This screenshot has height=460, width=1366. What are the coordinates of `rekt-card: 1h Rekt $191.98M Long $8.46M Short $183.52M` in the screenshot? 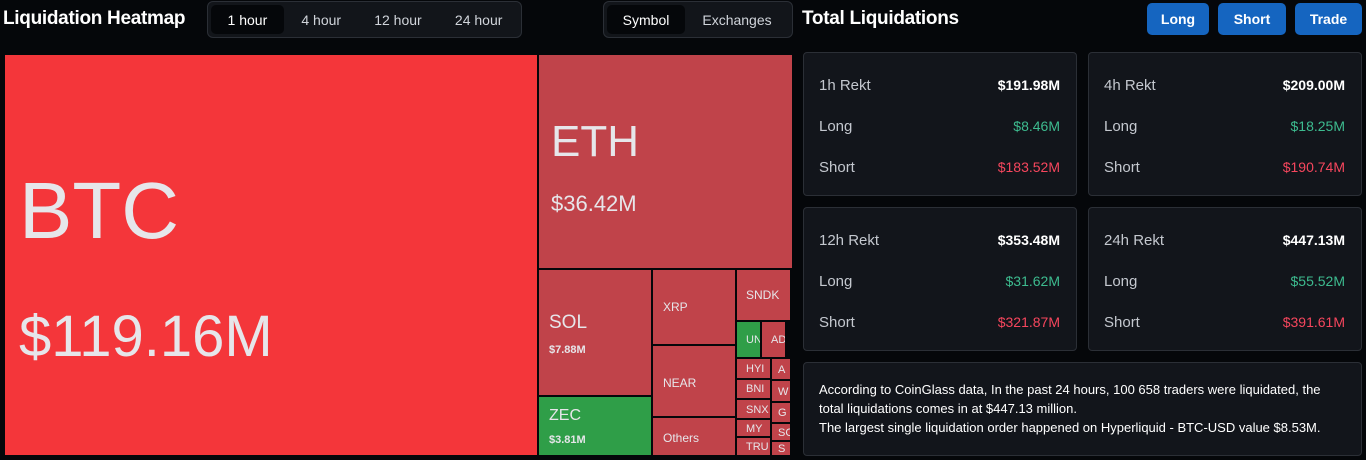 It's located at (940, 124).